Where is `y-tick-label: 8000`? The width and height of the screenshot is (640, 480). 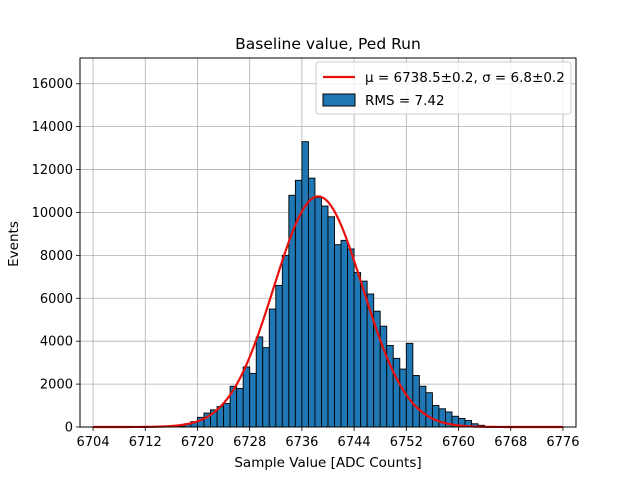 y-tick-label: 8000 is located at coordinates (56, 256).